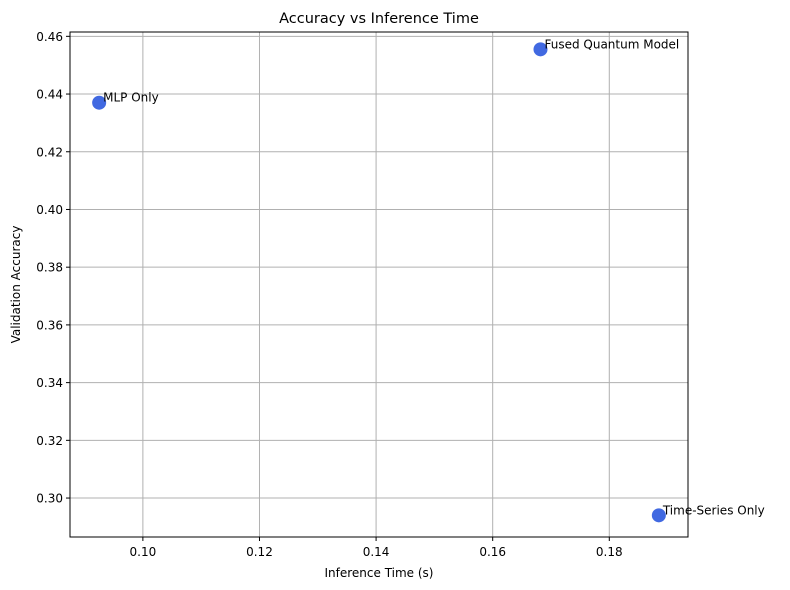  I want to click on y-tick-label: 0.46, so click(49, 37).